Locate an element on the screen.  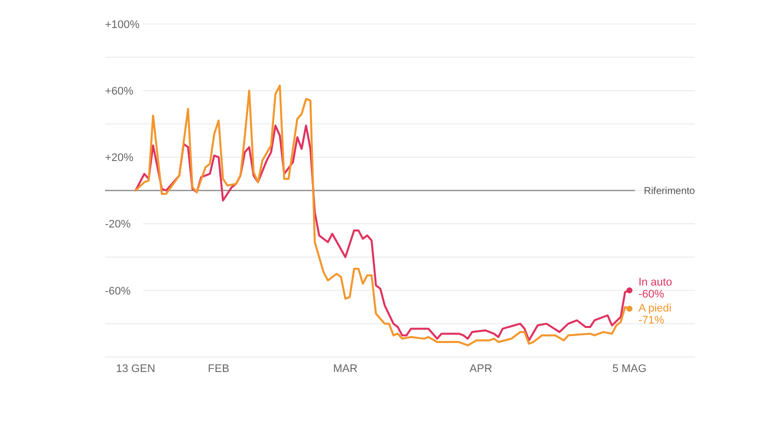
series-label: A piedi is located at coordinates (655, 308).